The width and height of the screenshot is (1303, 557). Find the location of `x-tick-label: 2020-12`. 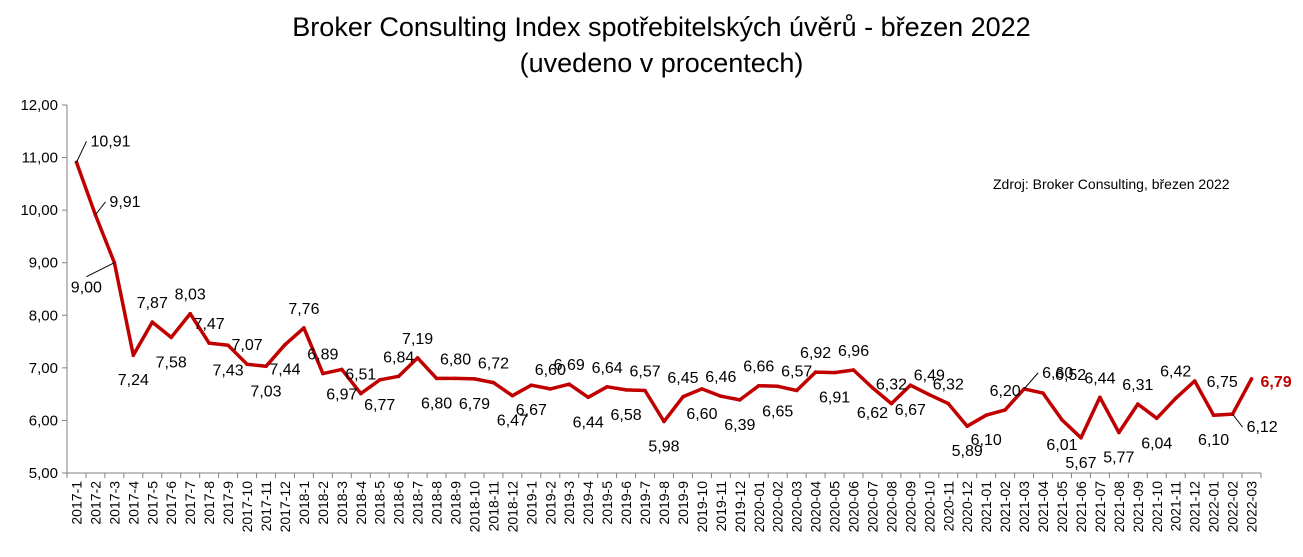

x-tick-label: 2020-12 is located at coordinates (967, 507).